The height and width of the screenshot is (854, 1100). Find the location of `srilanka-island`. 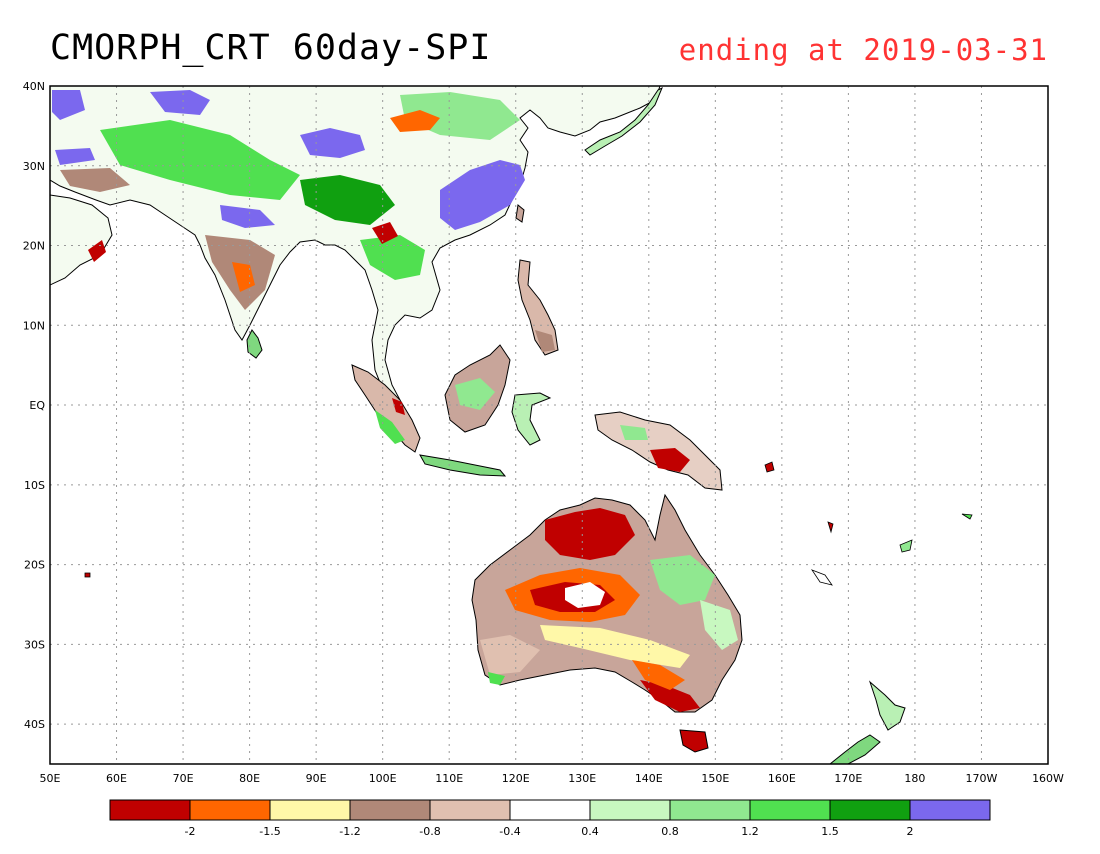

srilanka-island is located at coordinates (254, 344).